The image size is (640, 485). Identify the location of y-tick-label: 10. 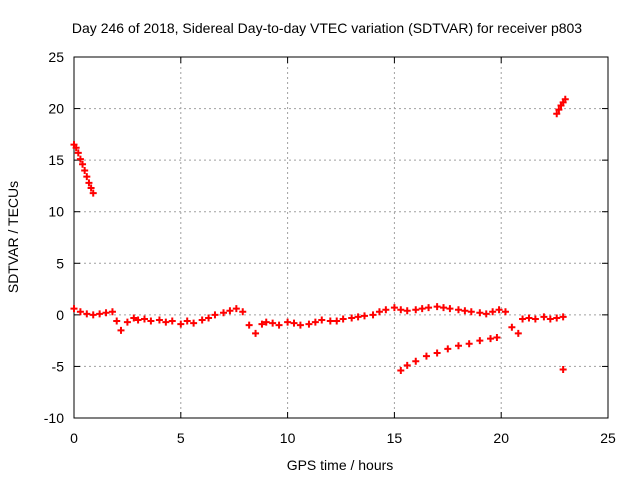
(56, 212).